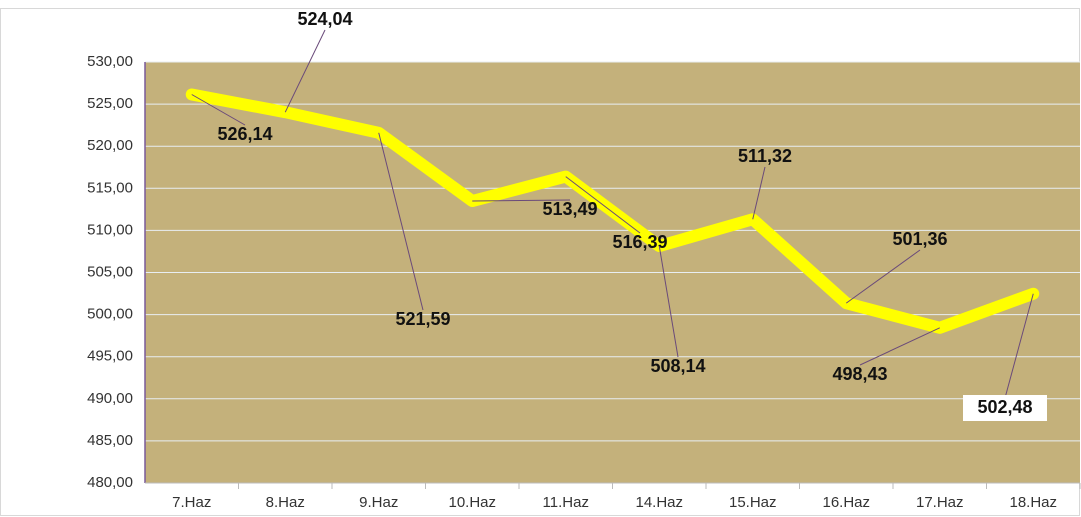 This screenshot has width=1081, height=517. I want to click on y-tick-label: 490,00, so click(110, 398).